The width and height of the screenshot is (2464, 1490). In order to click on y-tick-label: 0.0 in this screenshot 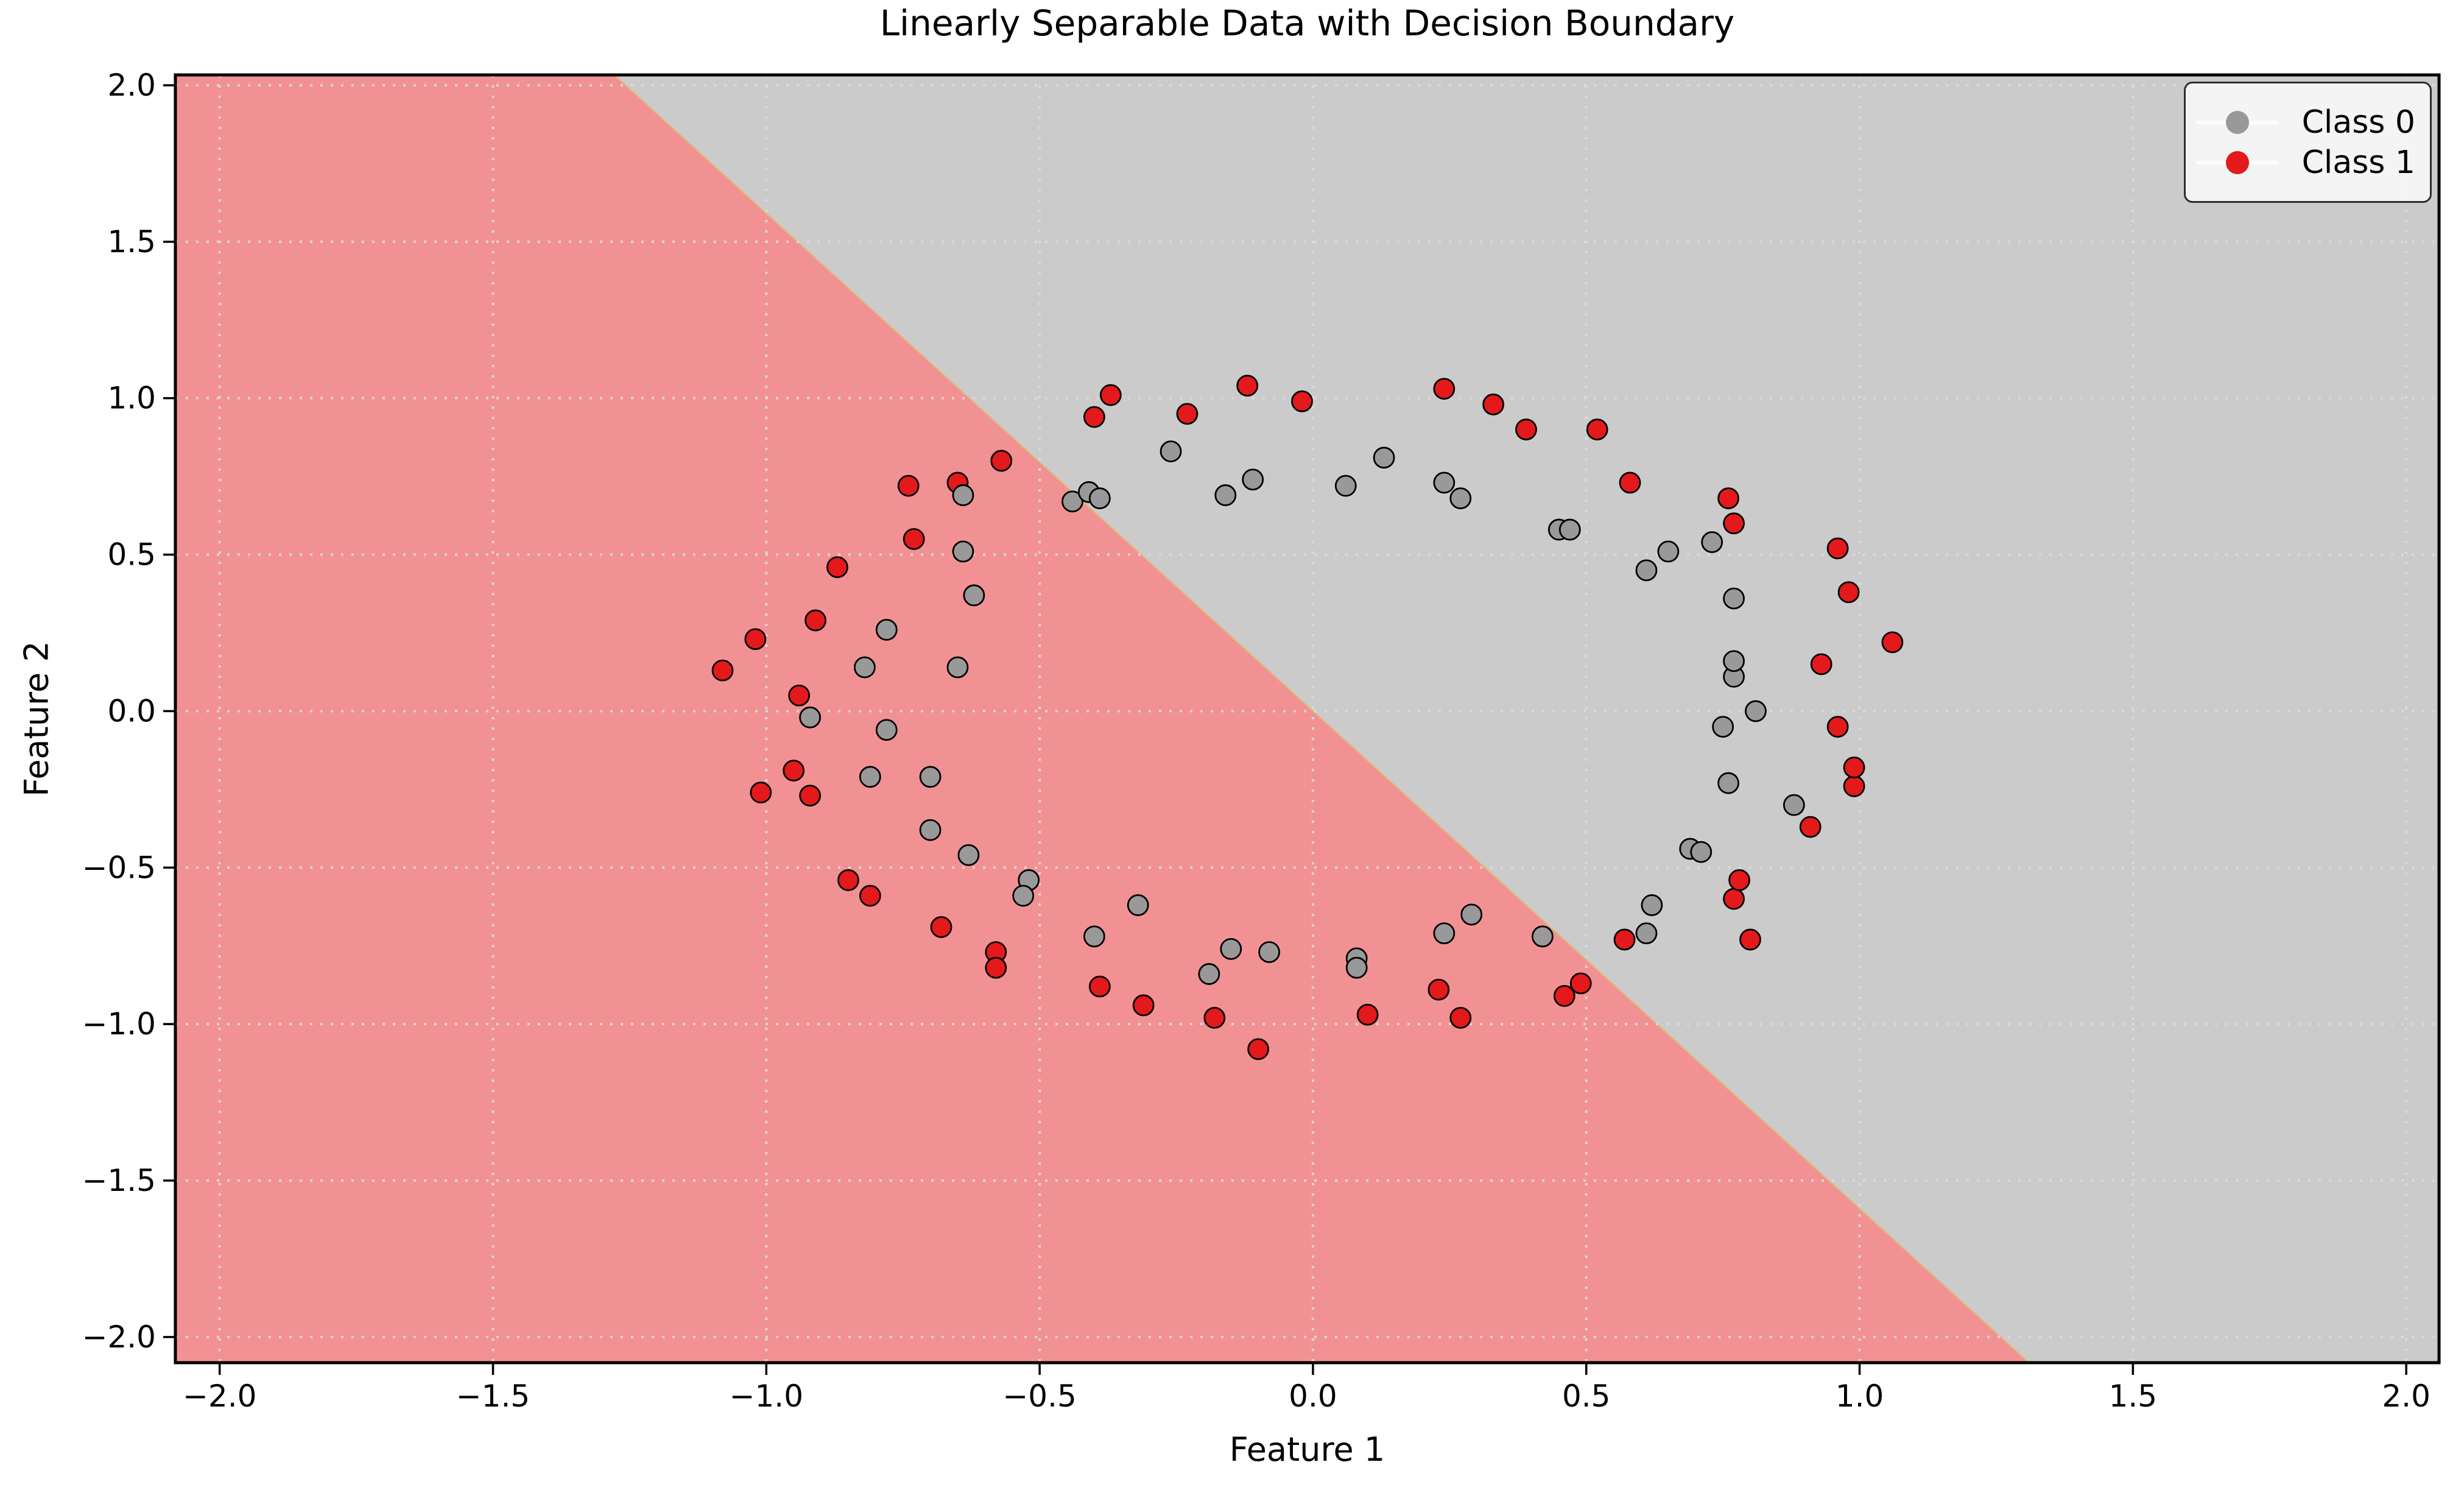, I will do `click(131, 711)`.